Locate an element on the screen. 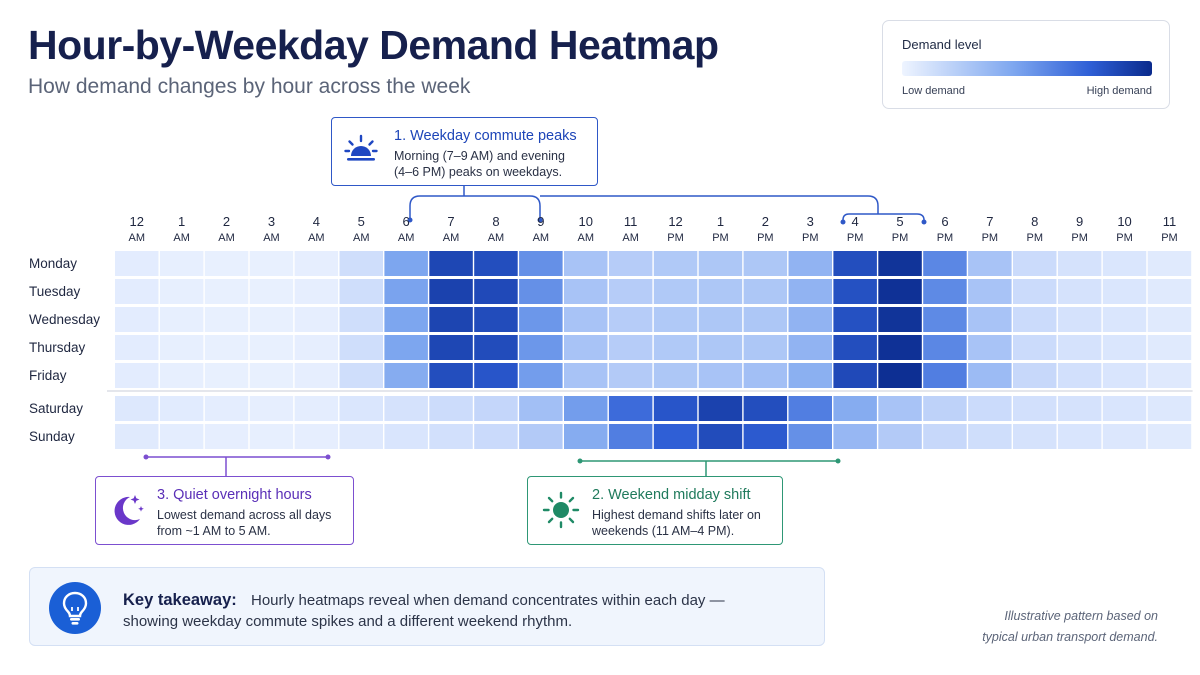 Image resolution: width=1200 pixels, height=675 pixels. hour-tick-label: 10 is located at coordinates (586, 221).